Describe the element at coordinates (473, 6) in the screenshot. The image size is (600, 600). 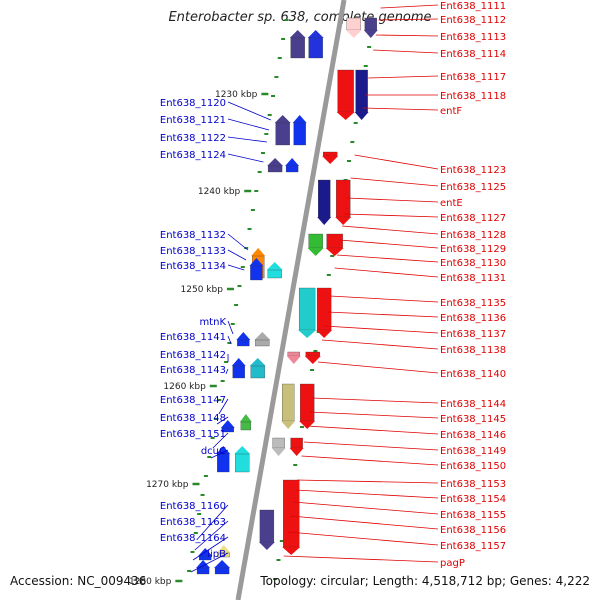
I see `gene-label-plus: Ent638_1111` at that location.